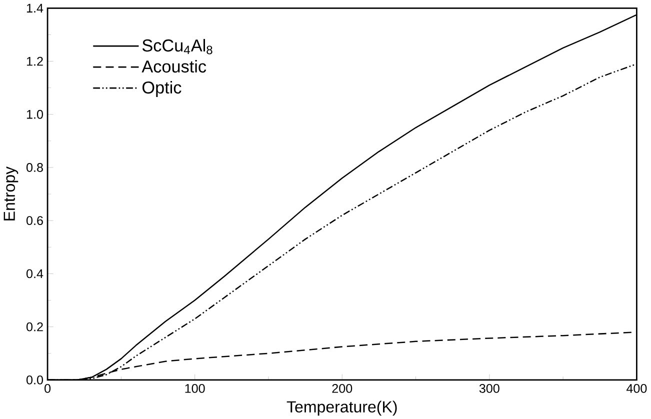 The height and width of the screenshot is (419, 651). I want to click on x-tick-label: 200, so click(342, 388).